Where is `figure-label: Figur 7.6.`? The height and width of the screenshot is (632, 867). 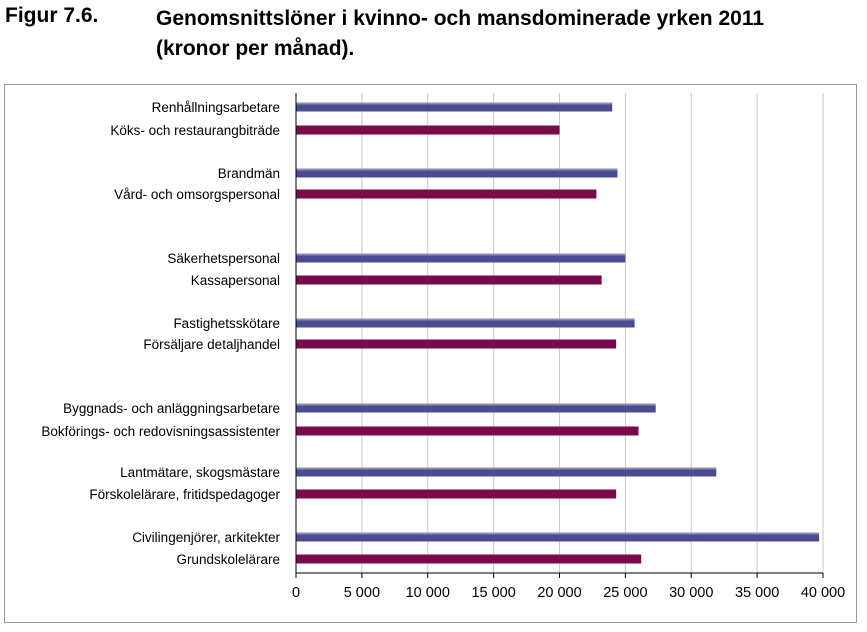
figure-label: Figur 7.6. is located at coordinates (52, 15).